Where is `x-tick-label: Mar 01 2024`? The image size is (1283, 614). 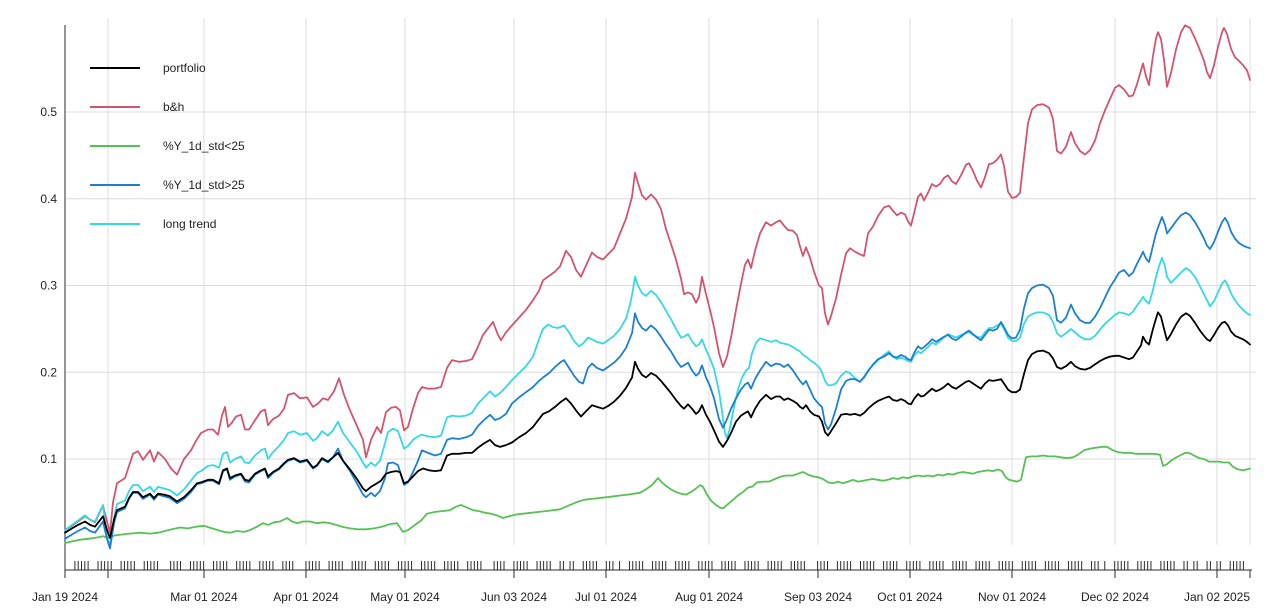
x-tick-label: Mar 01 2024 is located at coordinates (204, 597).